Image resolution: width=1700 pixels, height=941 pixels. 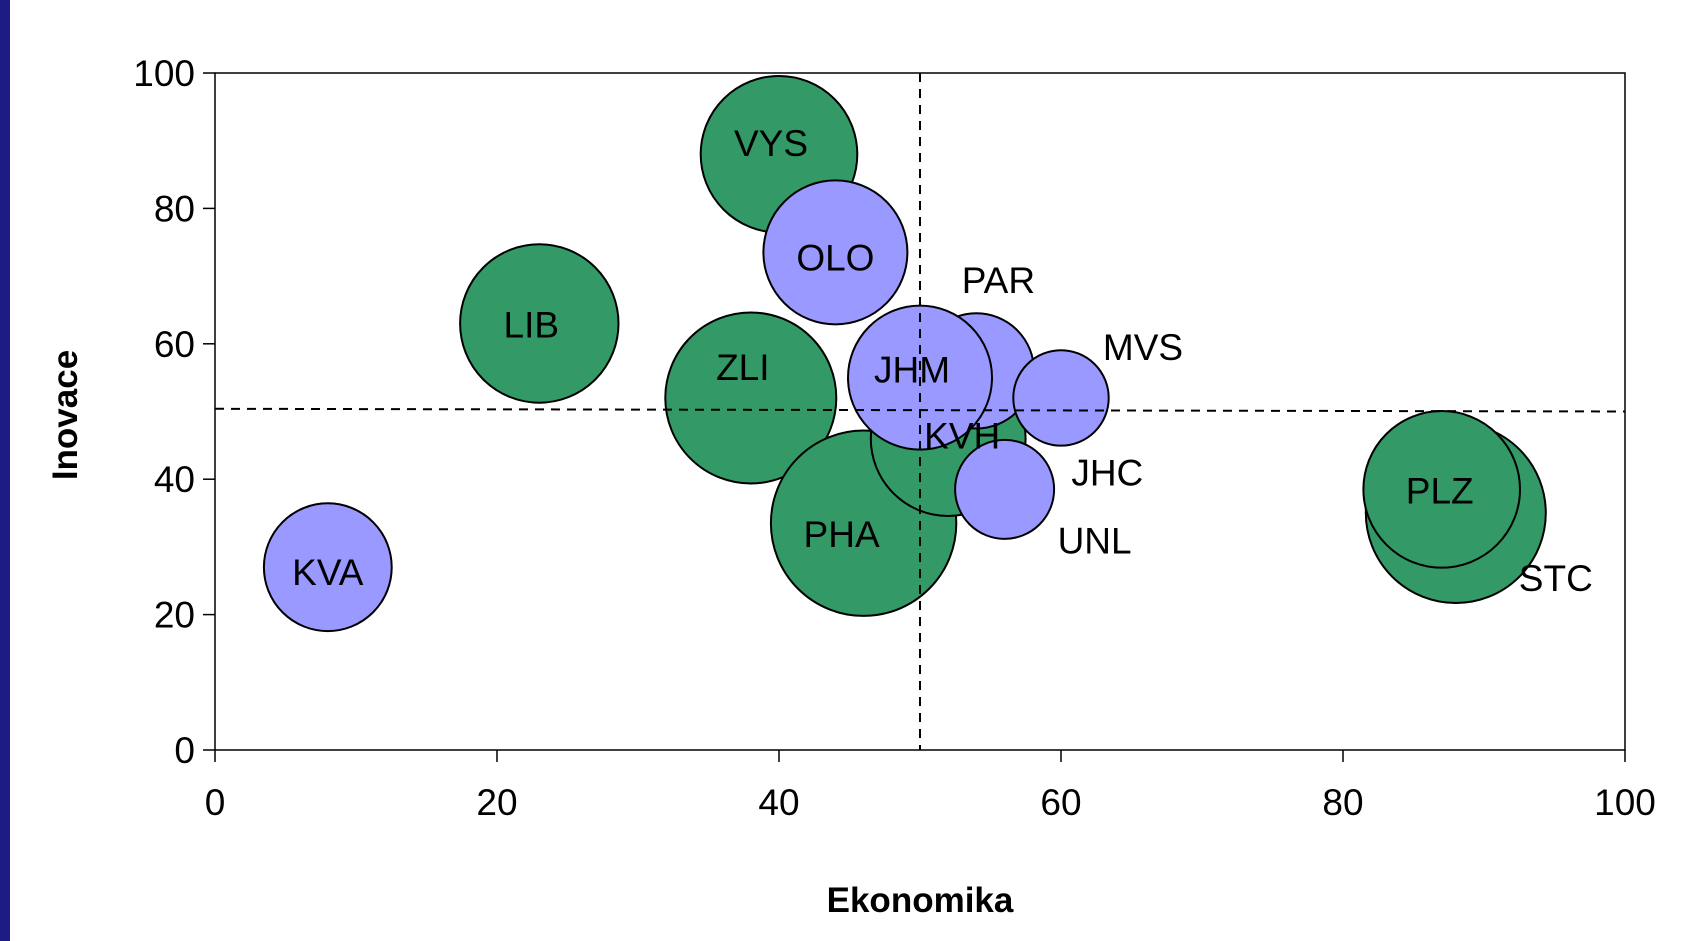 What do you see at coordinates (920, 900) in the screenshot?
I see `x-axis-title: Ekonomika` at bounding box center [920, 900].